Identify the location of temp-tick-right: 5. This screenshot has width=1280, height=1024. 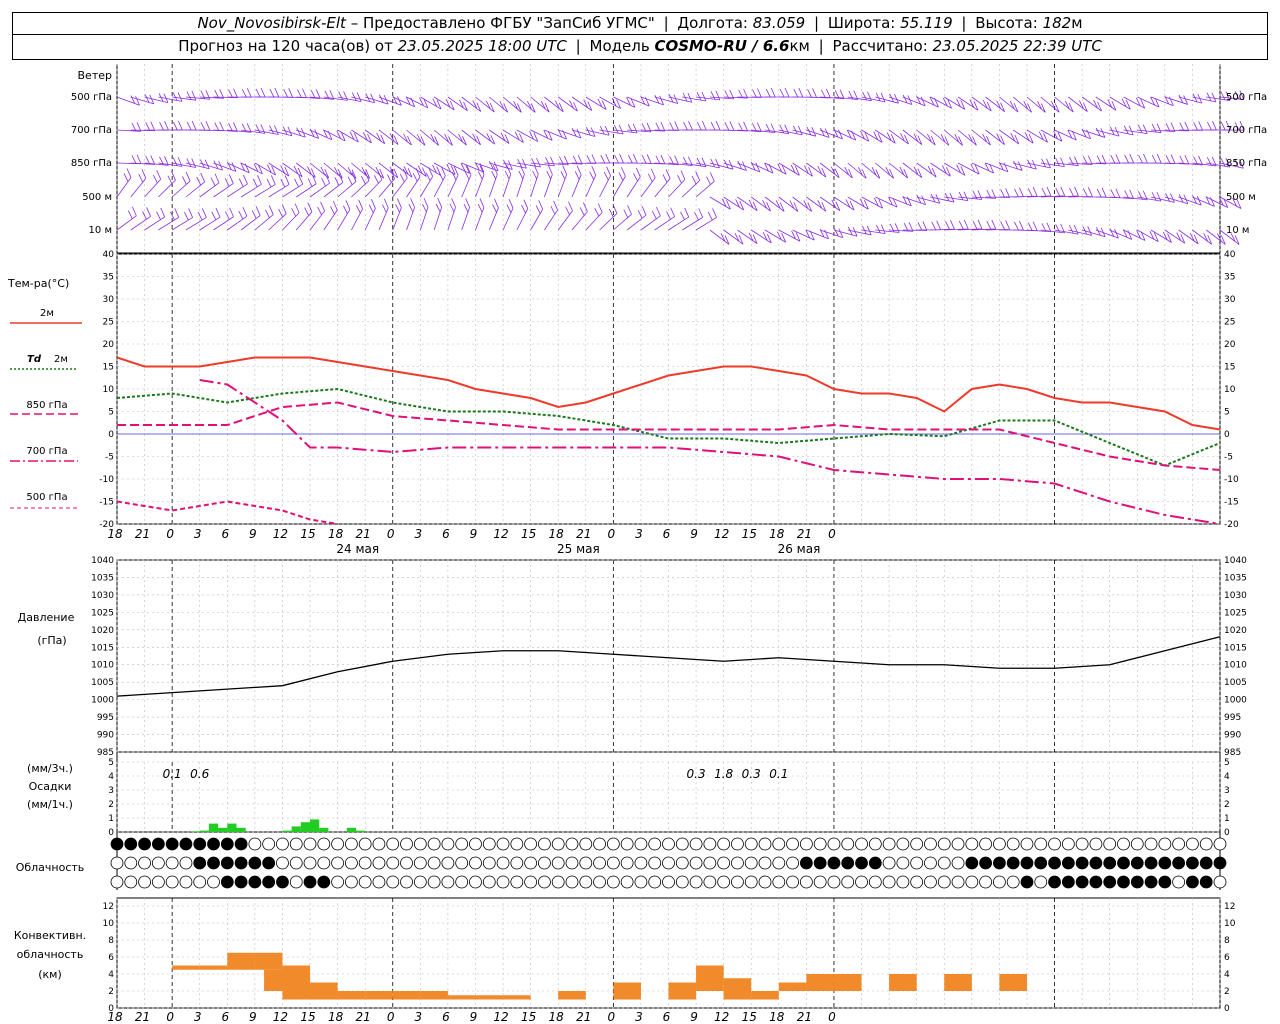
(1227, 413).